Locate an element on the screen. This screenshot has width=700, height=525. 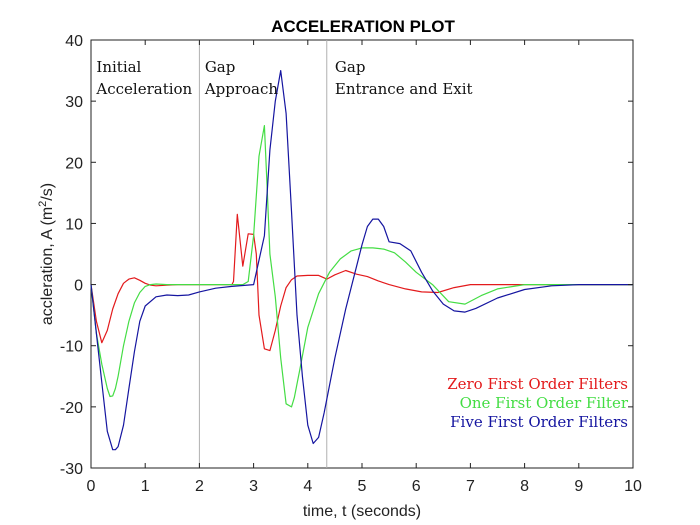
x-axis-label: time, t (seconds) is located at coordinates (362, 511).